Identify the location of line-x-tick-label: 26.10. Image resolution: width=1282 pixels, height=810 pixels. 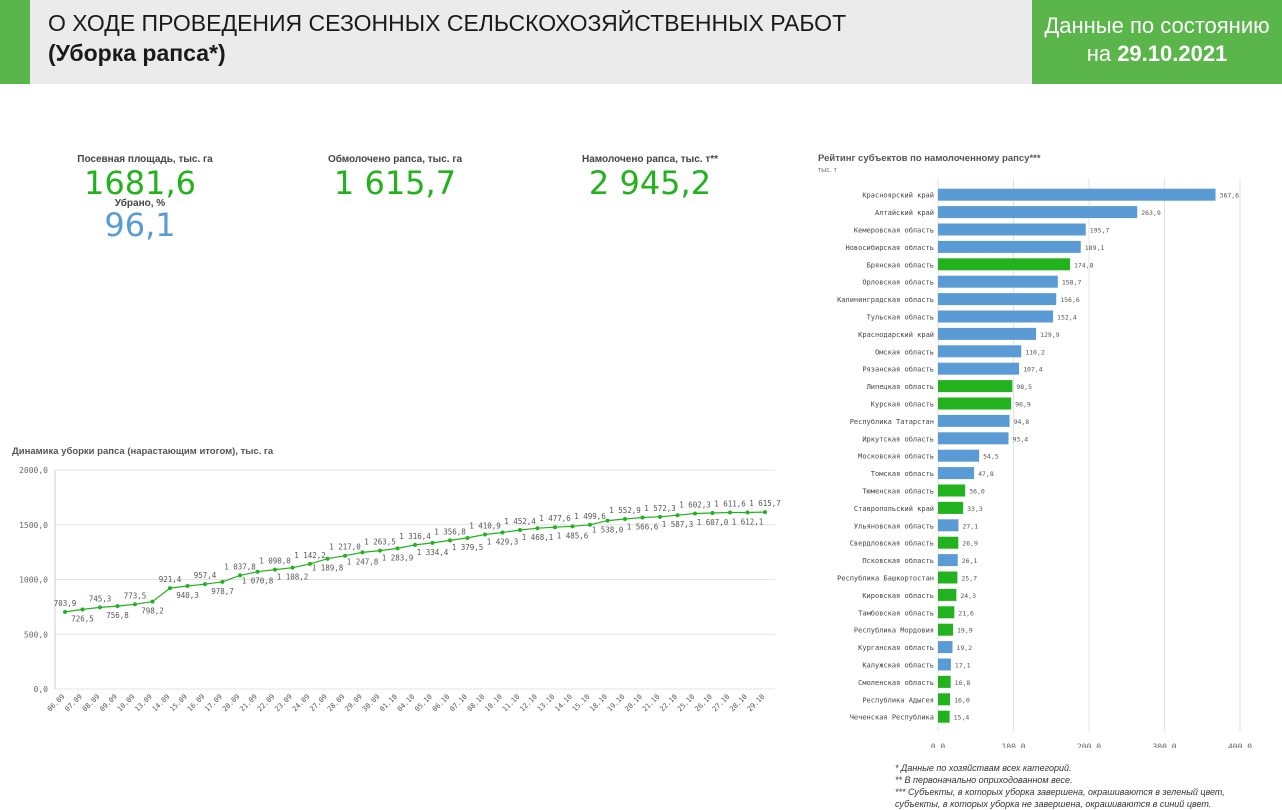
(703, 703).